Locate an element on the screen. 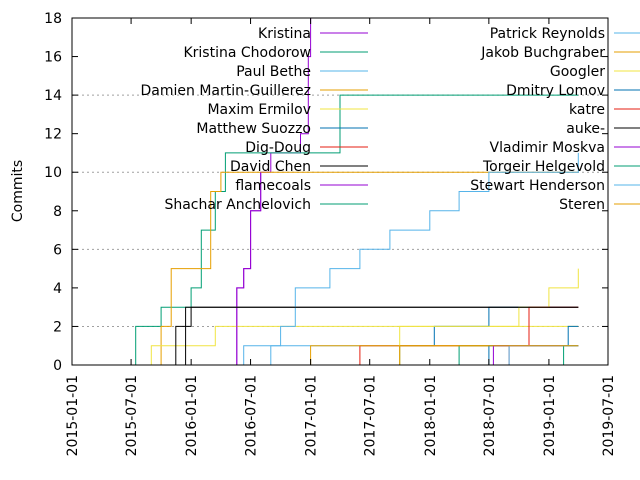  legend-label: katre is located at coordinates (587, 110).